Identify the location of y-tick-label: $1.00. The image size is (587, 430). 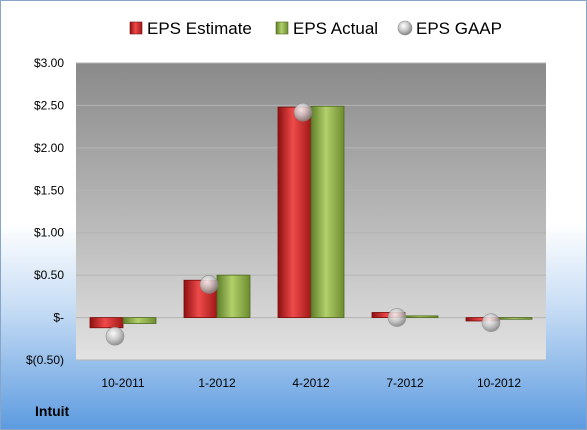
(49, 233).